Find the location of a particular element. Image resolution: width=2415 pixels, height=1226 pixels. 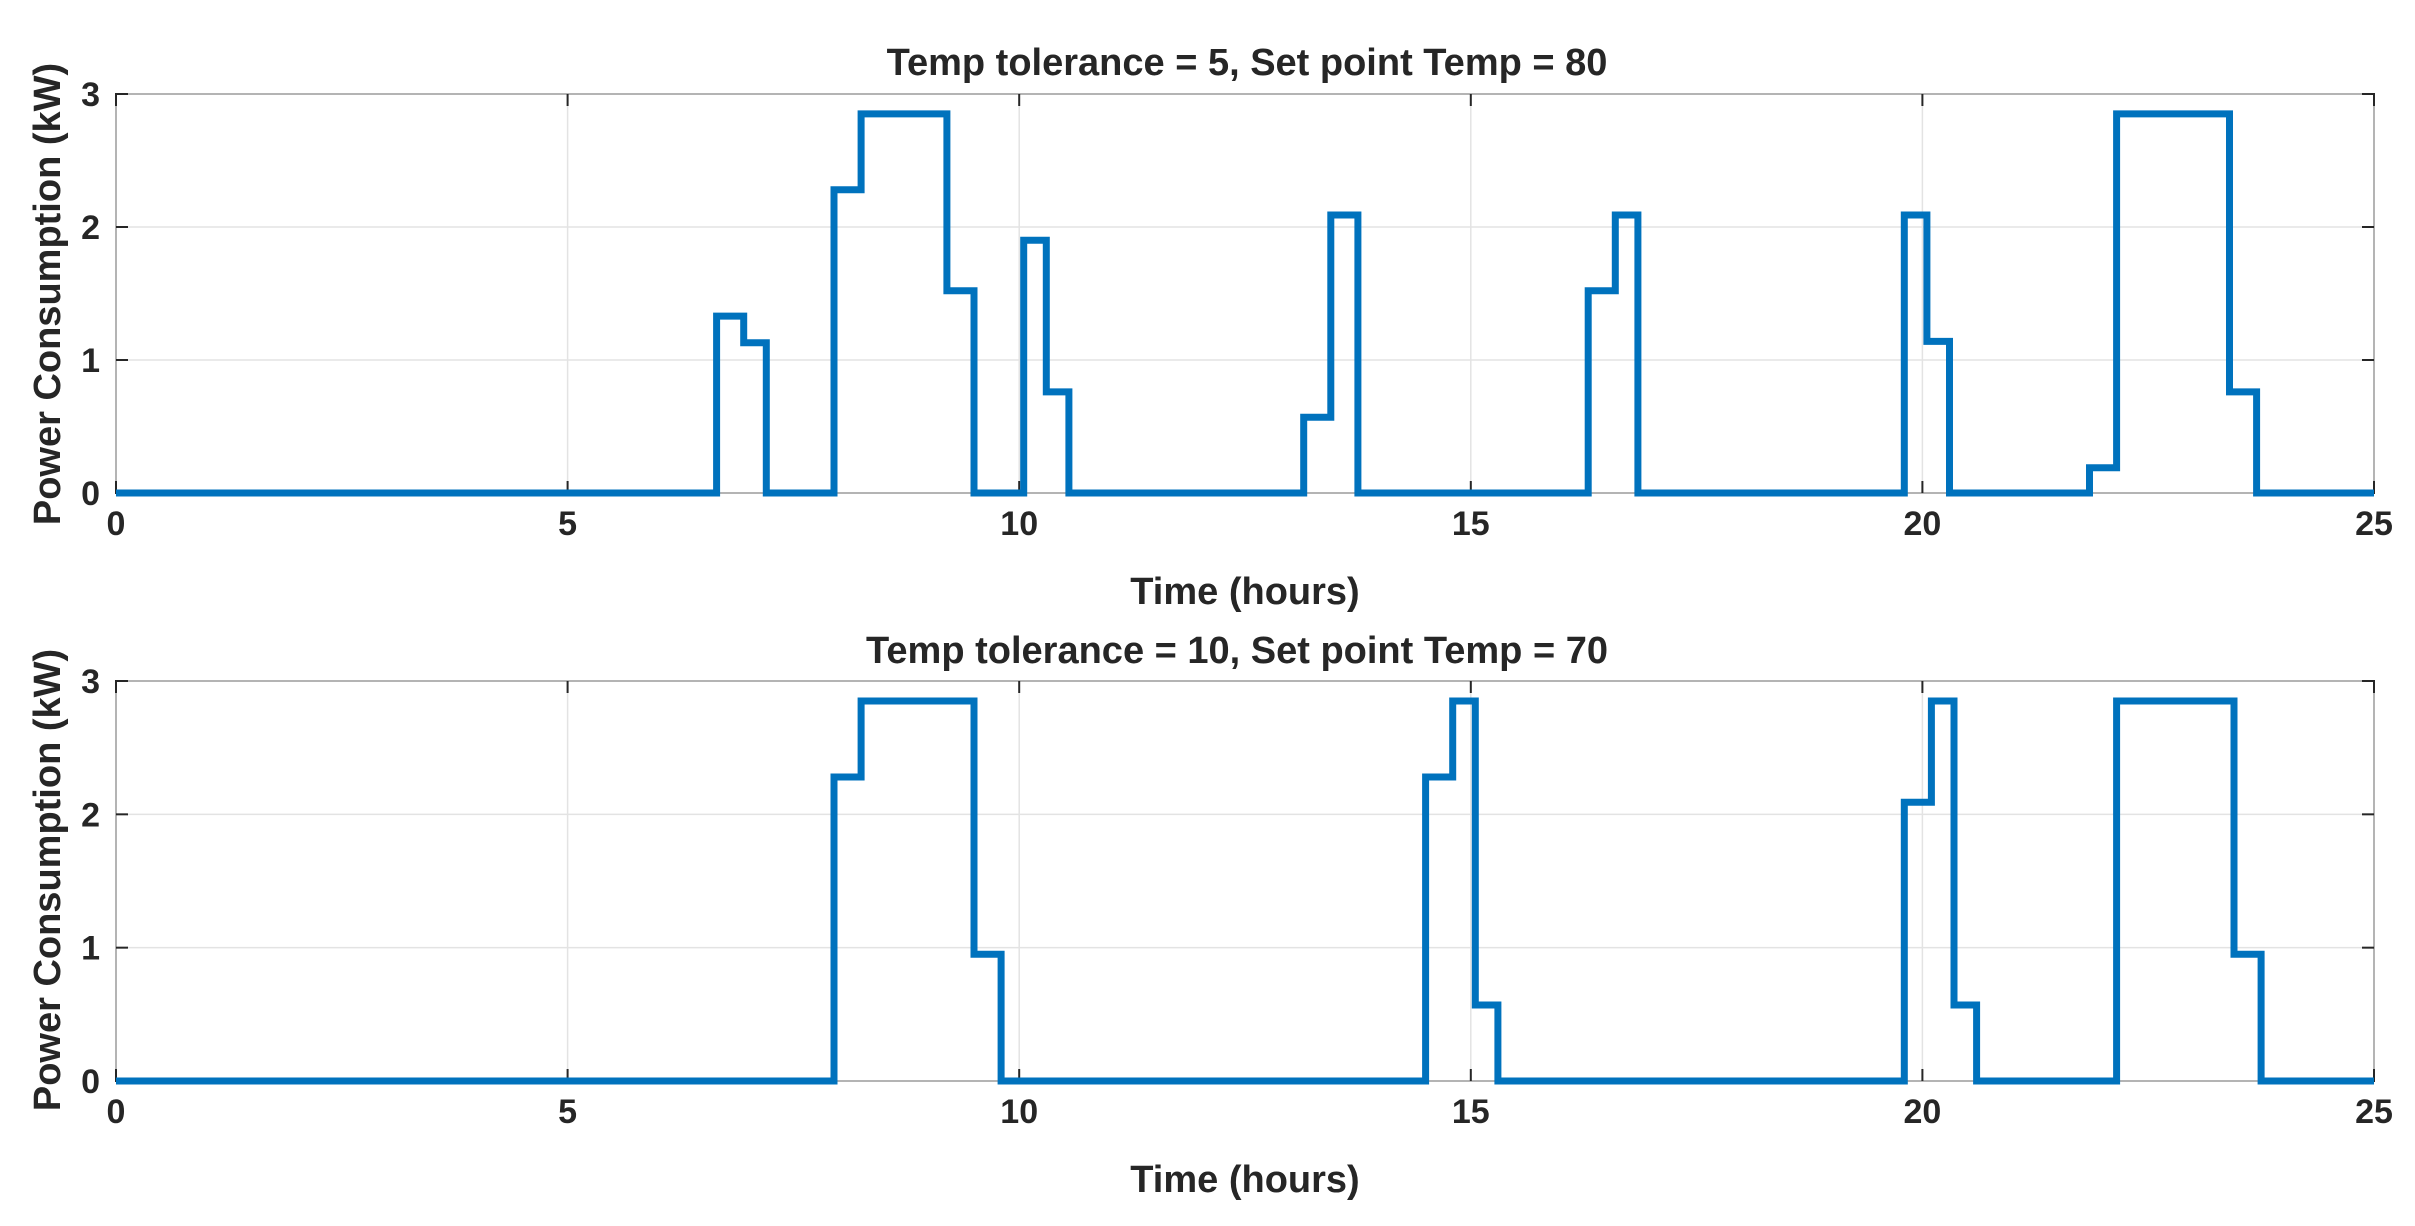

chart-title: Temp tolerance = 5, Set point Temp = 80 is located at coordinates (1247, 63).